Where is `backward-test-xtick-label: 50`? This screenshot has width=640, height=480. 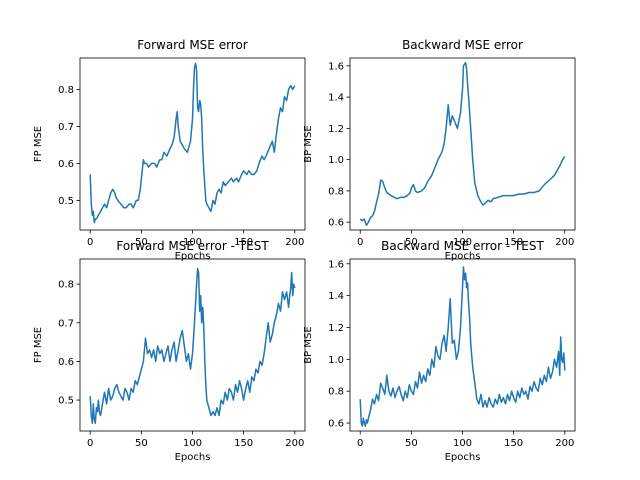 backward-test-xtick-label: 50 is located at coordinates (411, 443).